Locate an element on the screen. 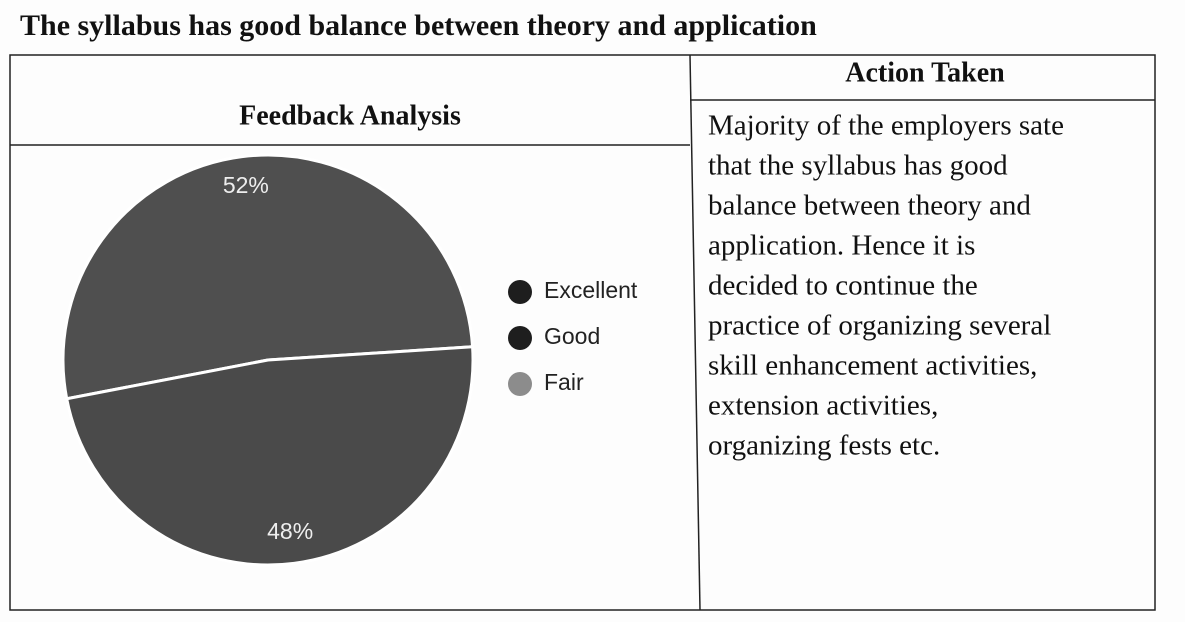 This screenshot has height=622, width=1185. text-line: practice of organizing several is located at coordinates (879, 326).